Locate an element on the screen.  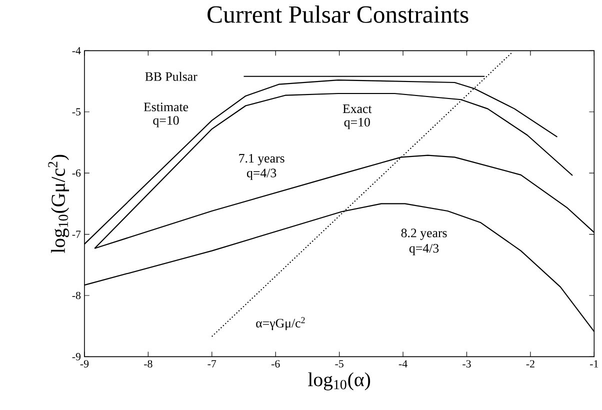
x-tick-label: -8 is located at coordinates (148, 364).